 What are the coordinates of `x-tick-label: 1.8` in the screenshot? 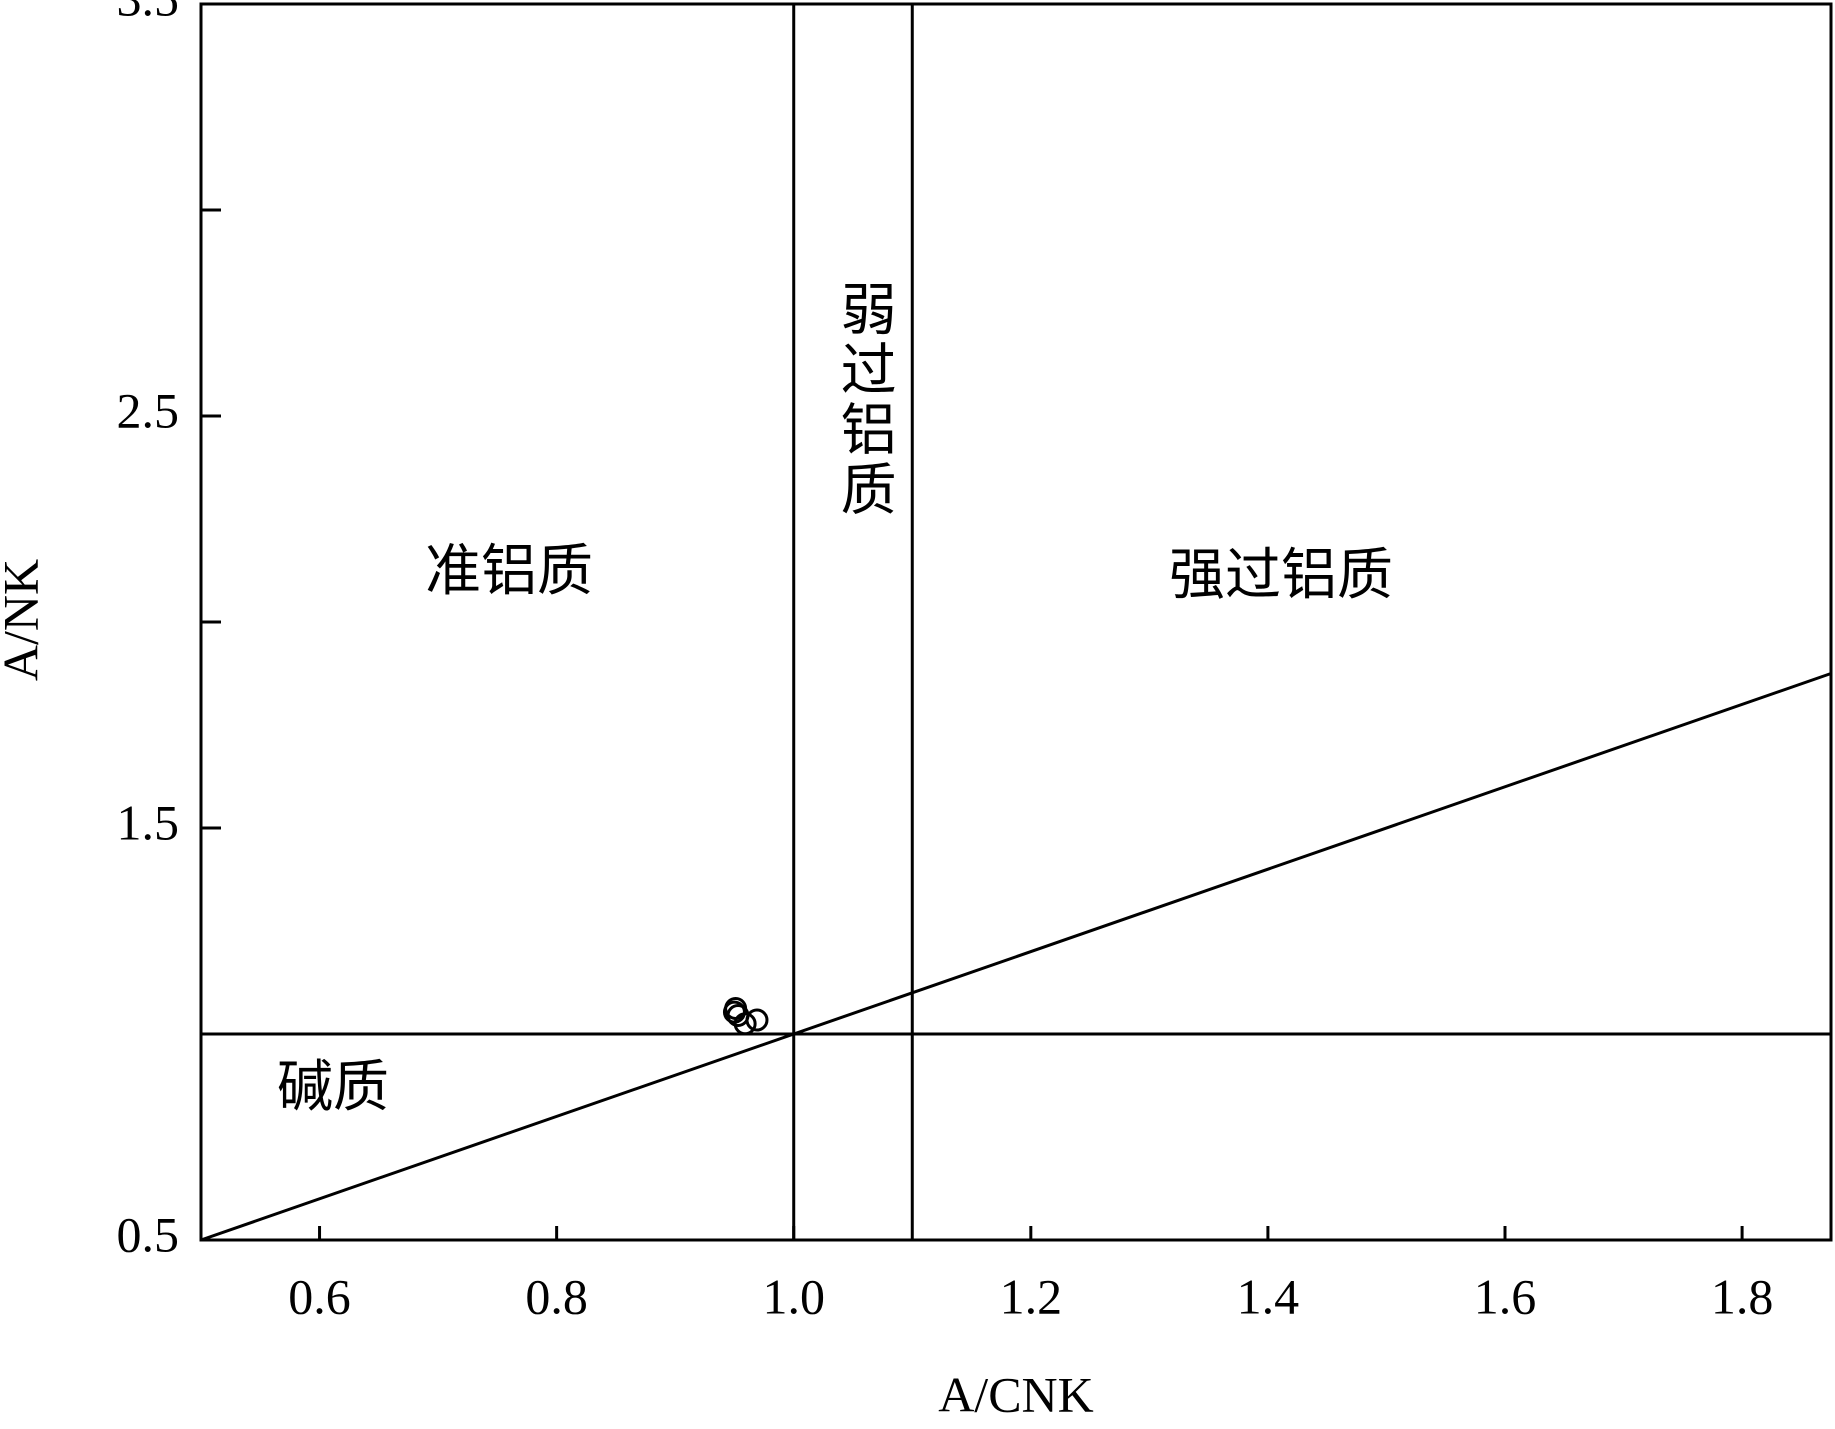 It's located at (1742, 1296).